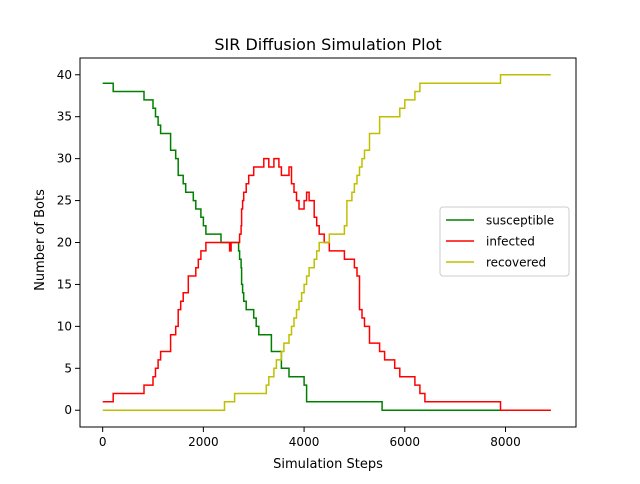 The height and width of the screenshot is (484, 640). Describe the element at coordinates (68, 368) in the screenshot. I see `y-tick-label: 5` at that location.